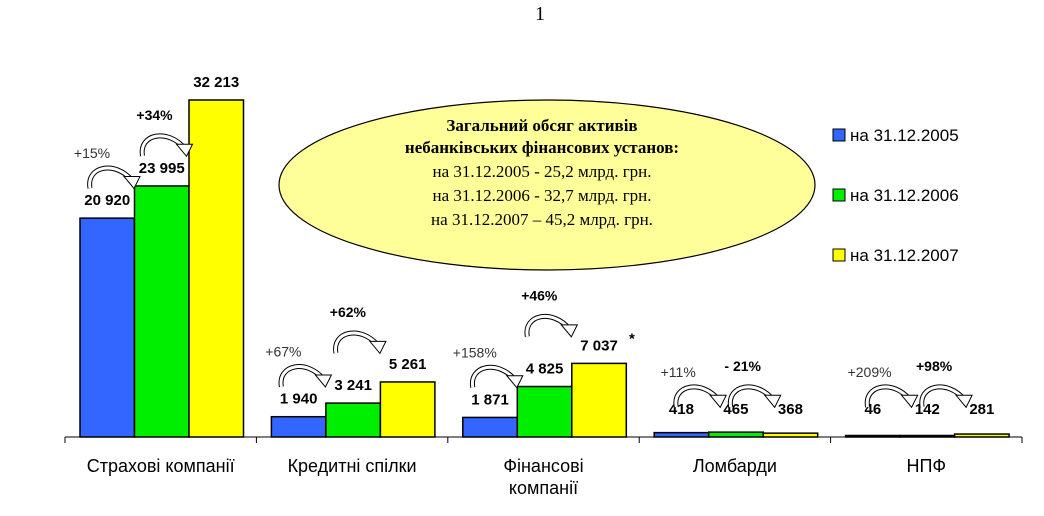 The image size is (1044, 516). I want to click on bar-value-label: 7 037, so click(599, 345).